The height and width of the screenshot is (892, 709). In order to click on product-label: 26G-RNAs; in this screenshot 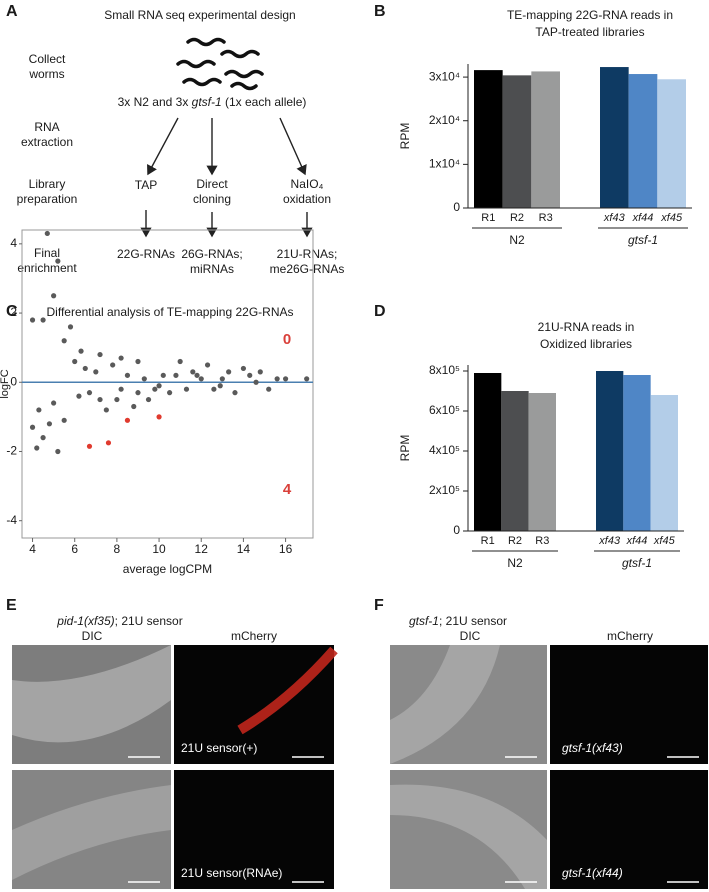, I will do `click(211, 254)`.